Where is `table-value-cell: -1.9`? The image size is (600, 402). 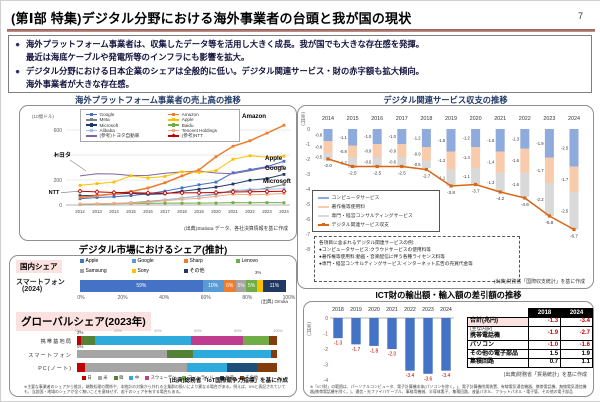
table-value-cell: -1.9 is located at coordinates (545, 333).